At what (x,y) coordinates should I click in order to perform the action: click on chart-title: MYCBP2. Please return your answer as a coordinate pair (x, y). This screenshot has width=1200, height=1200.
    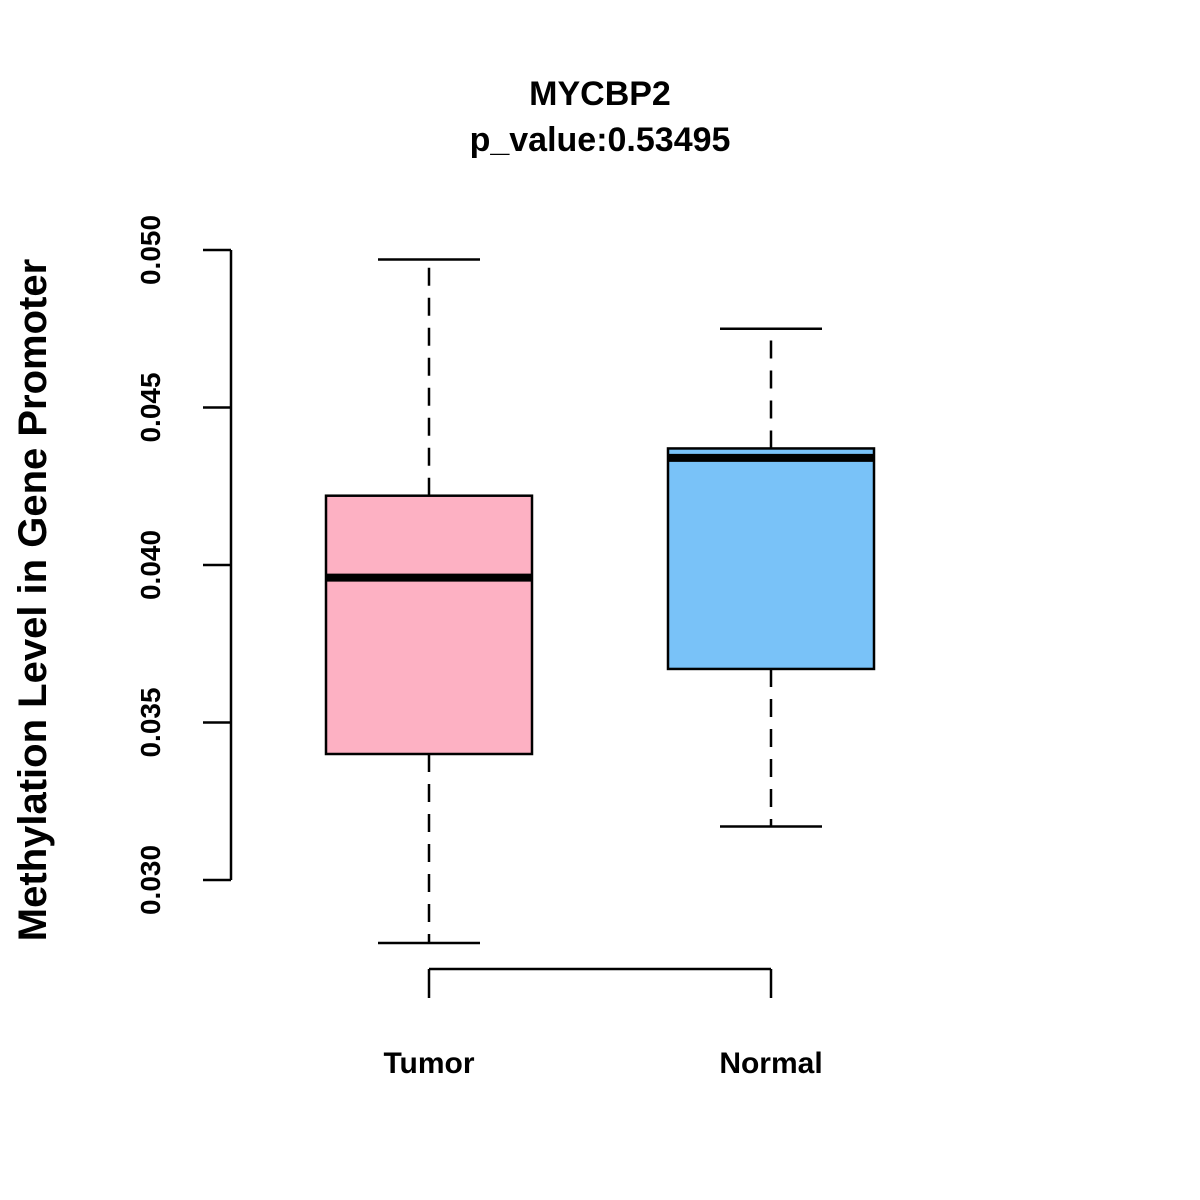
    Looking at the image, I should click on (600, 94).